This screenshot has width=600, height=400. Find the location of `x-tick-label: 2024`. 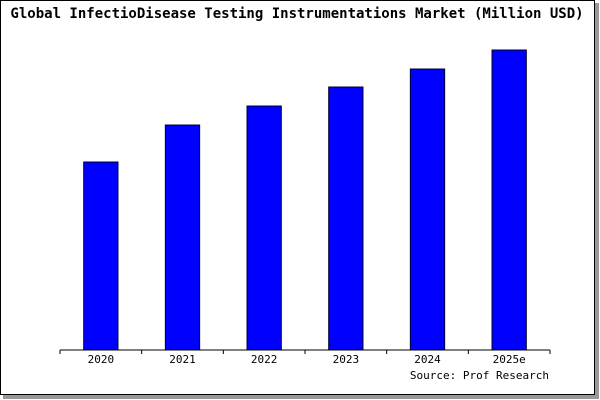

x-tick-label: 2024 is located at coordinates (427, 359).